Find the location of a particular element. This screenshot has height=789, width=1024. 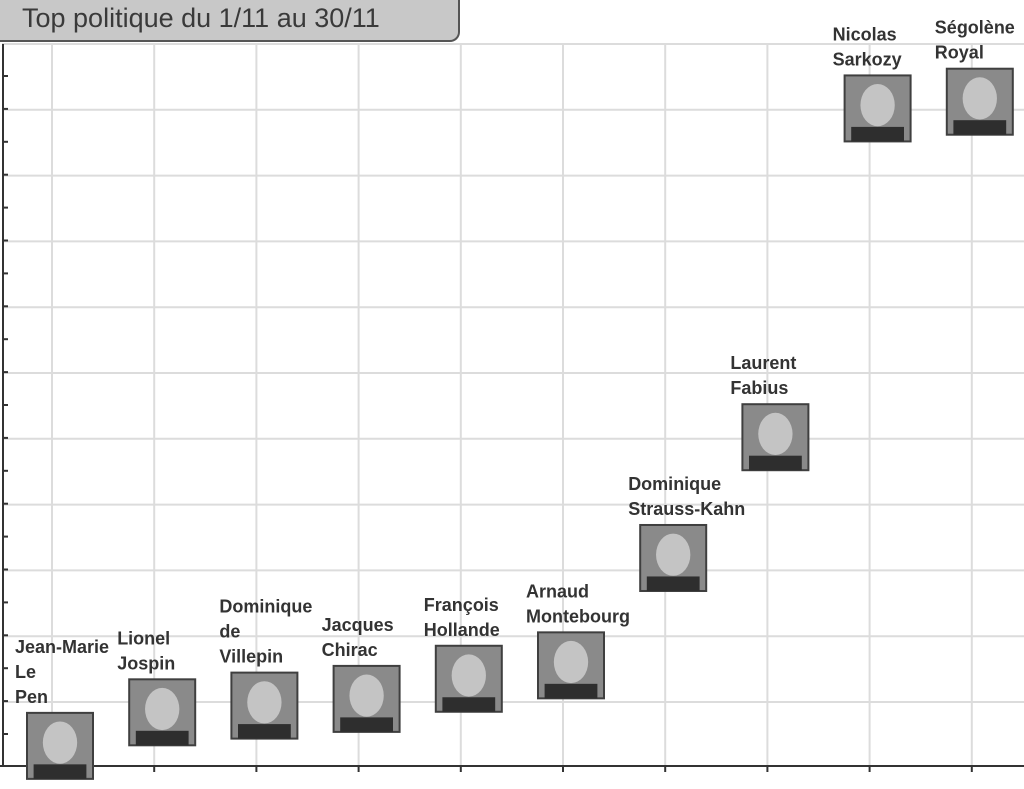

data-point-2: Dominique de Villepin is located at coordinates (265, 668).